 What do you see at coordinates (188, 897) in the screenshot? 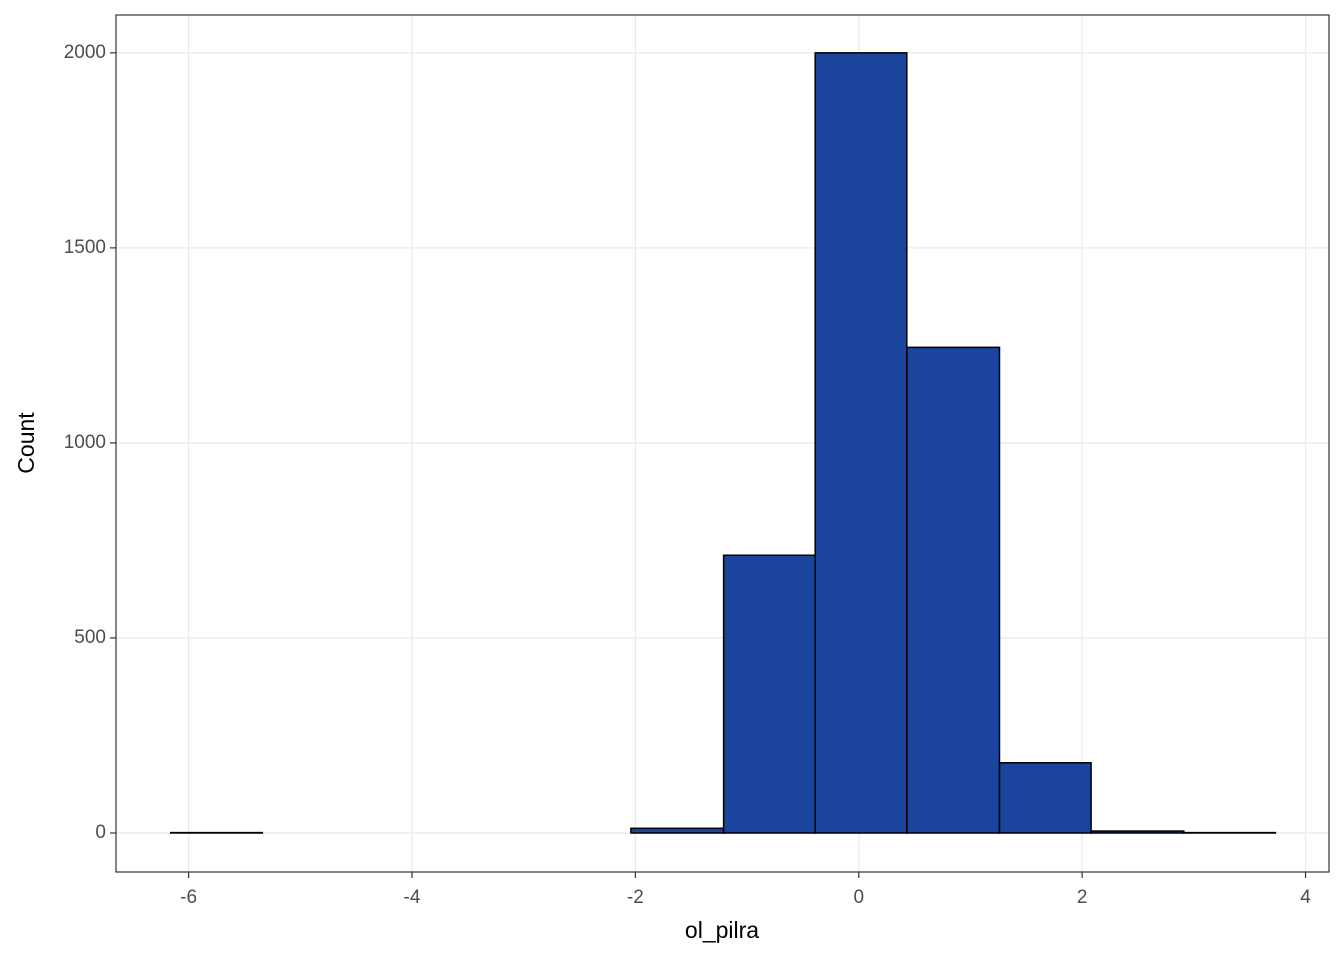
I see `x-tick-label: -6` at bounding box center [188, 897].